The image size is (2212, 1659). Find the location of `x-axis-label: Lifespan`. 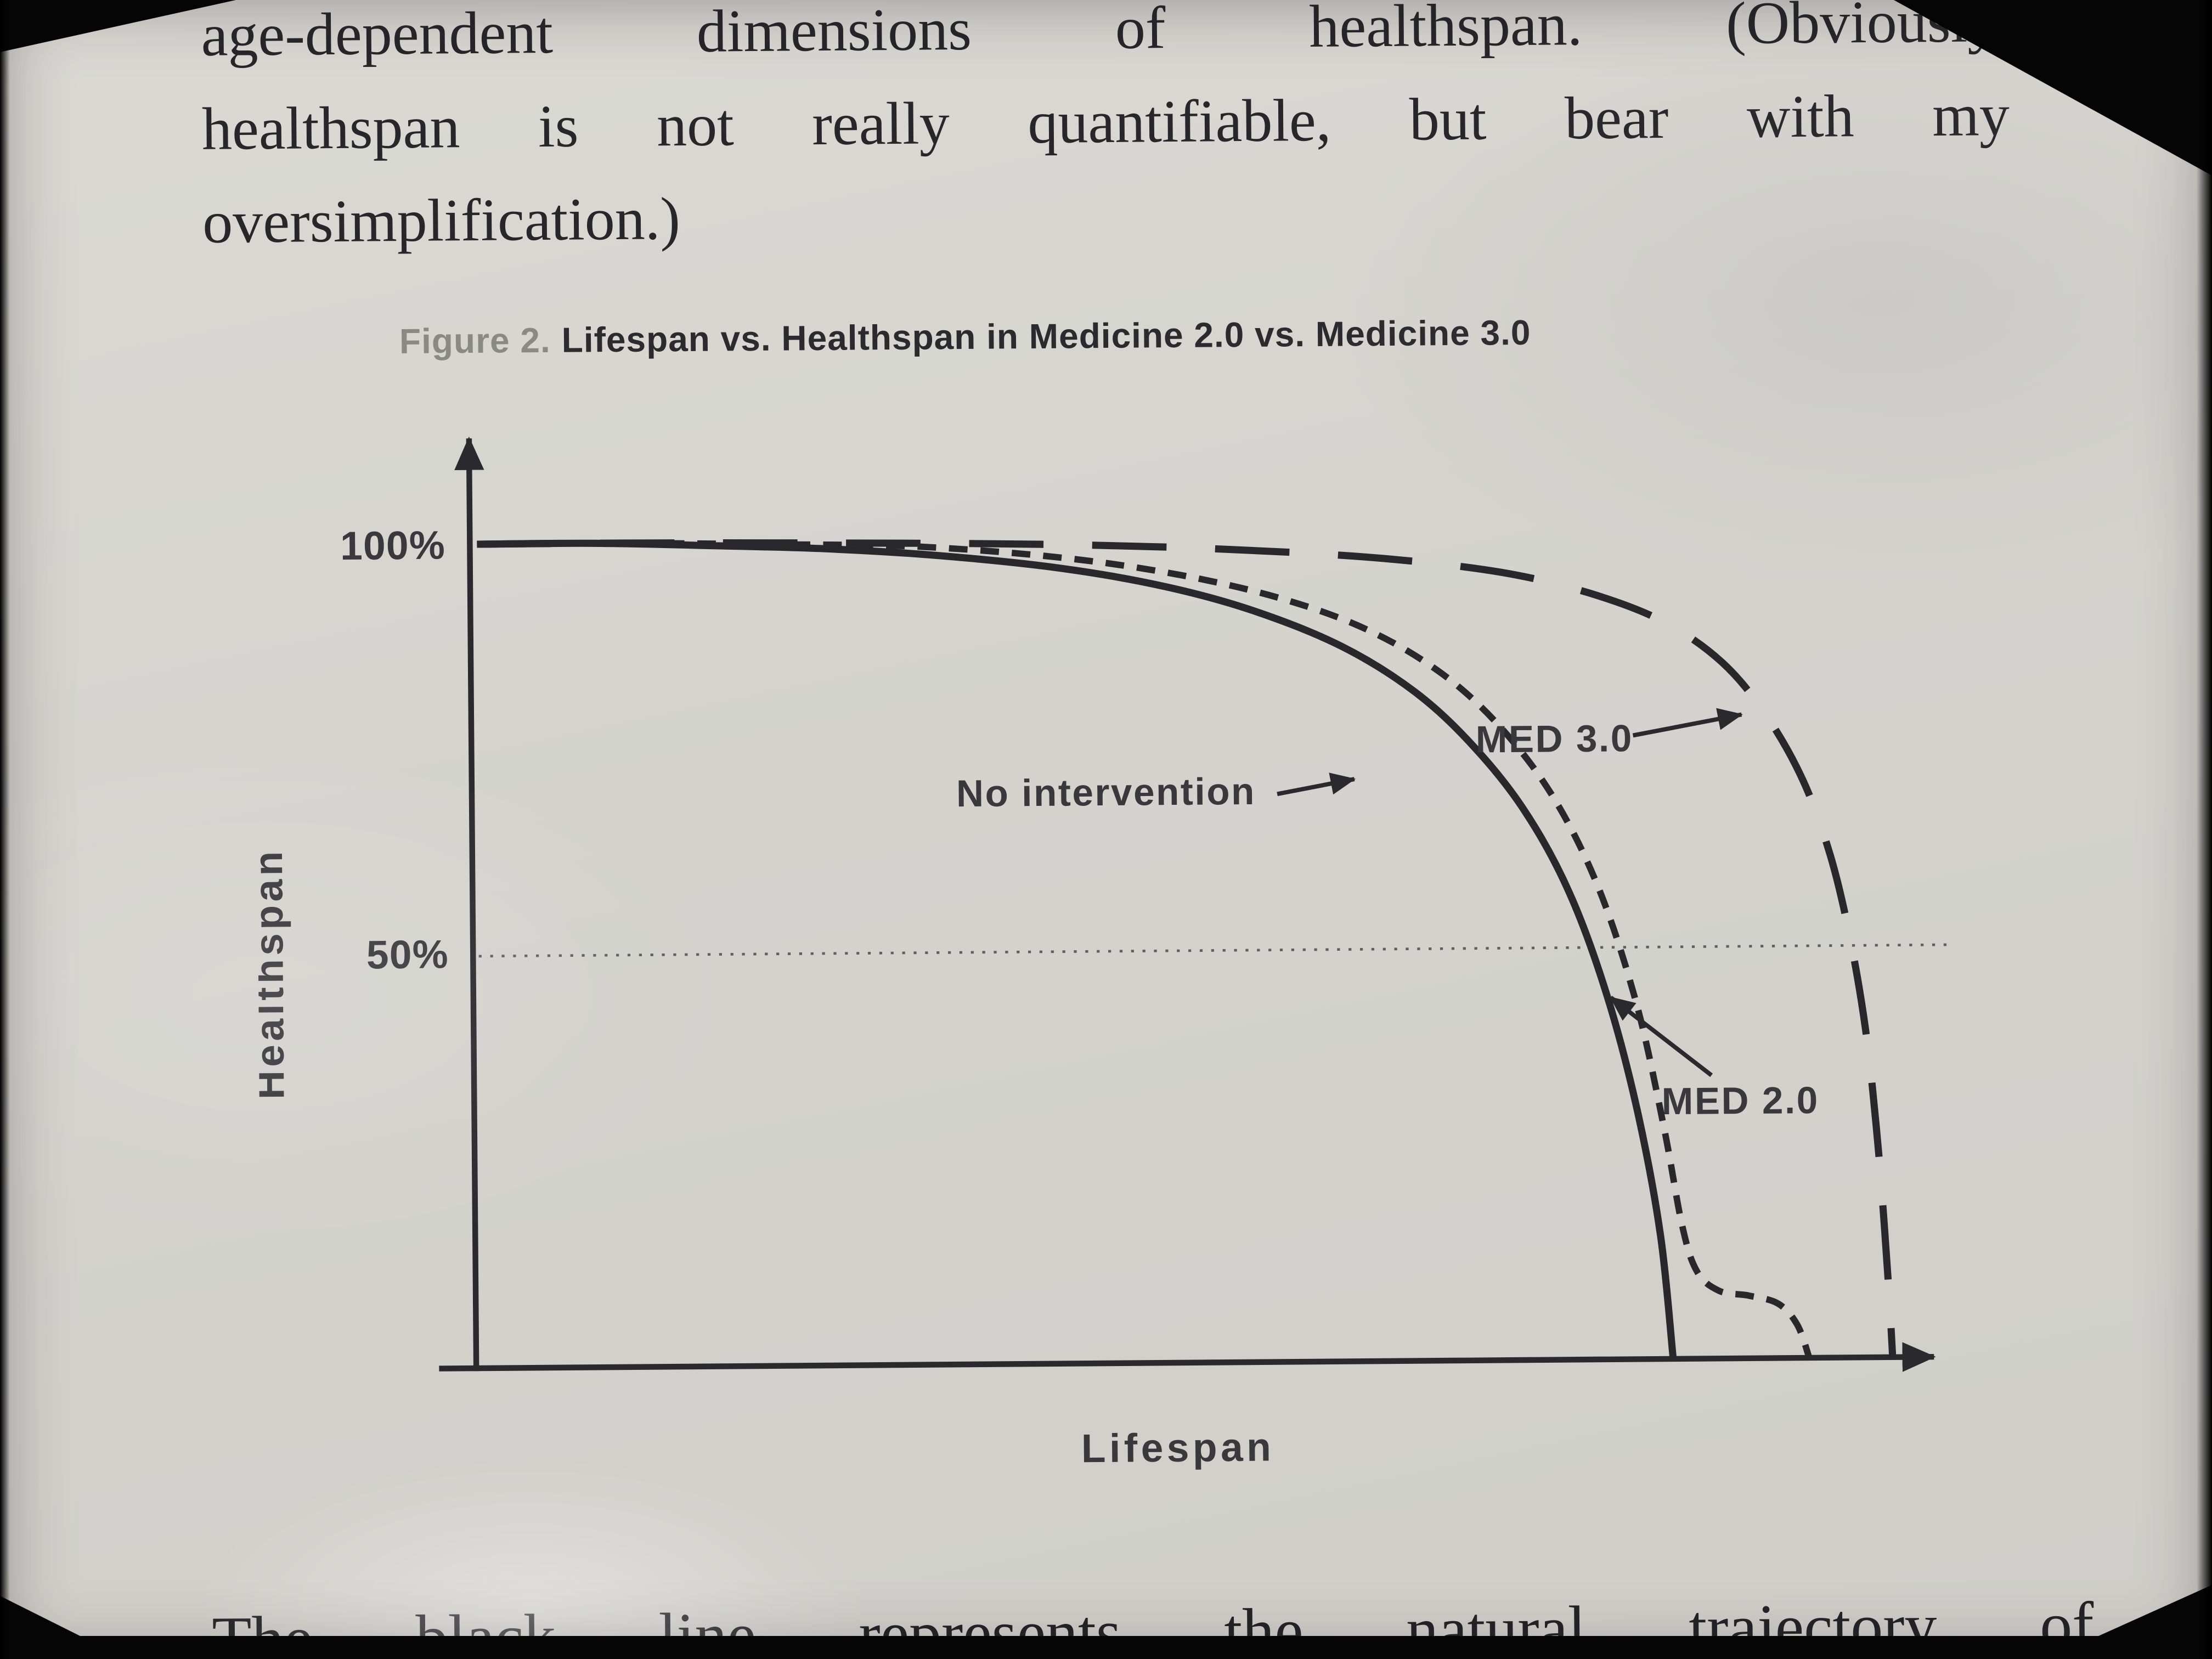

x-axis-label: Lifespan is located at coordinates (1178, 1448).